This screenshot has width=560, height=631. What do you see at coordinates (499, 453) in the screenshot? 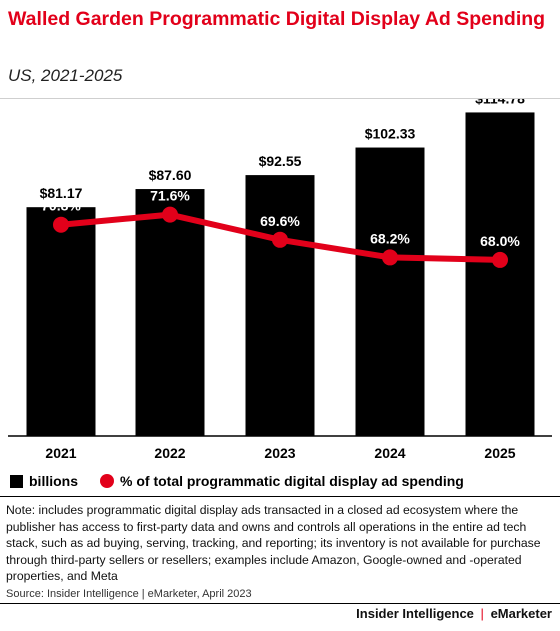
I see `x-tick-label: 2025` at bounding box center [499, 453].